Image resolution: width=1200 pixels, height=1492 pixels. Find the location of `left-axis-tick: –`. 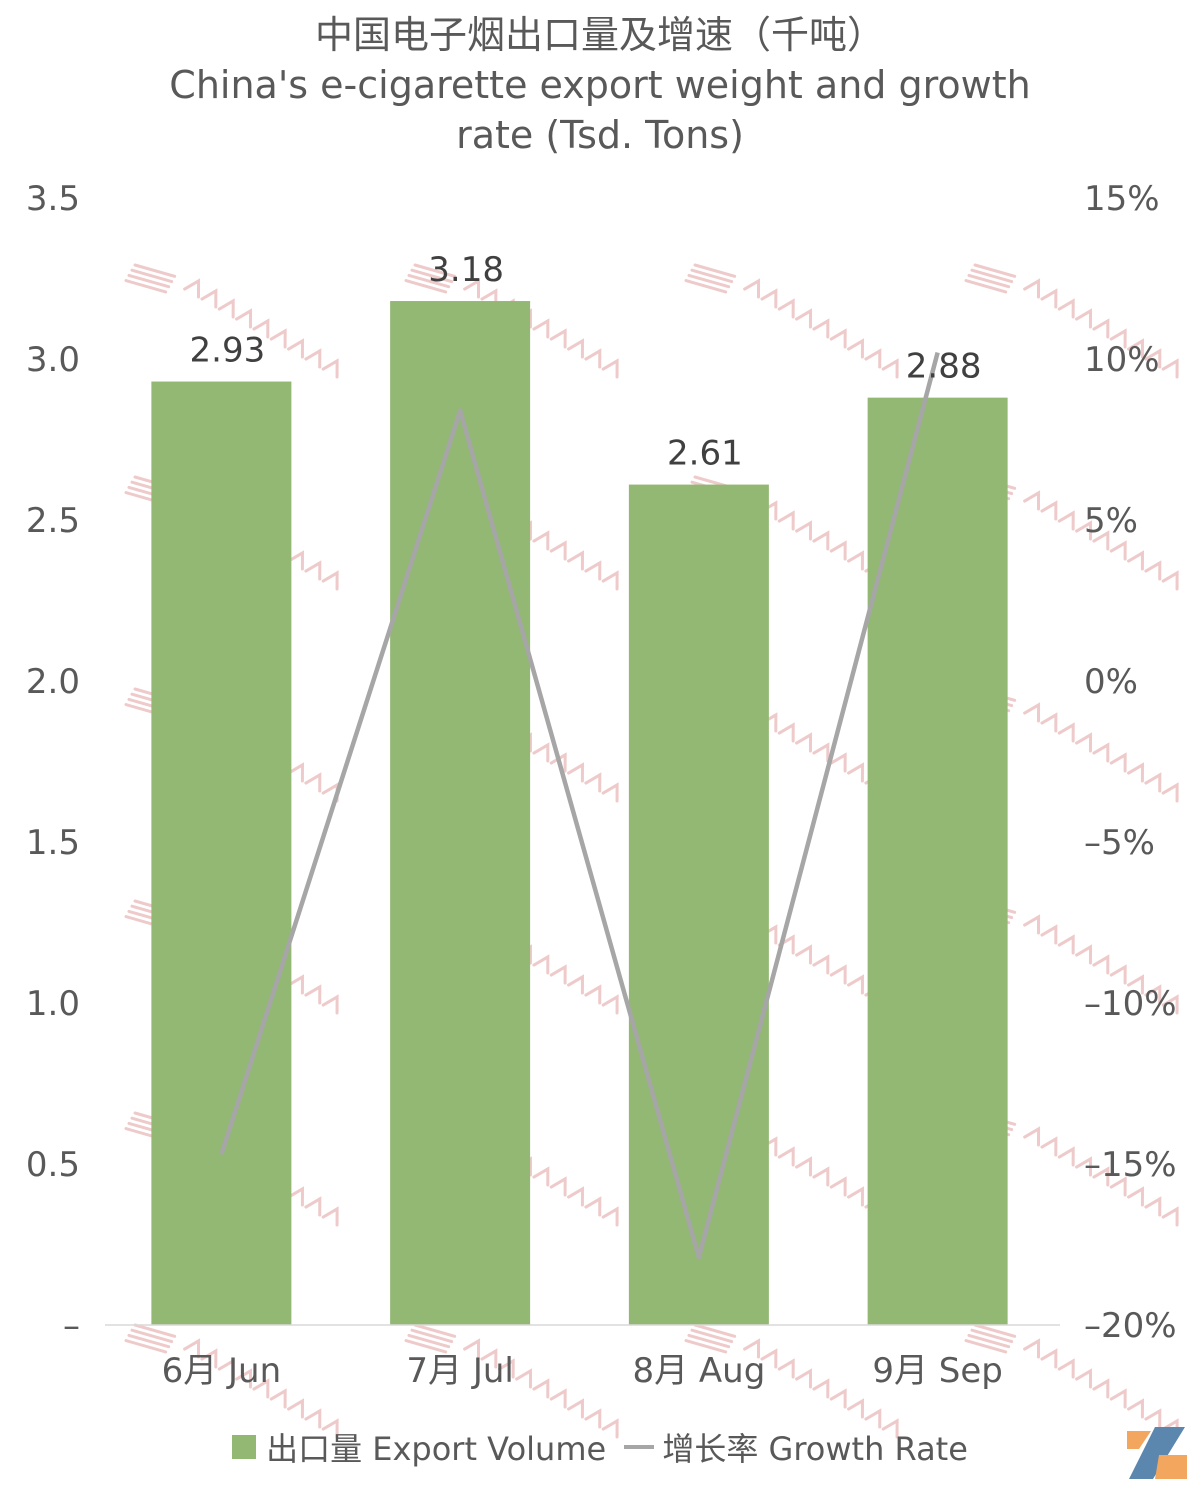

left-axis-tick: – is located at coordinates (71, 1326).